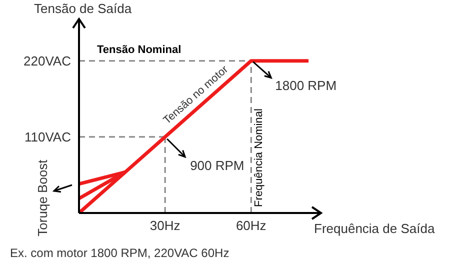  Describe the element at coordinates (120, 253) in the screenshot. I see `text: Ex. com motor 1800 RPM, 220VAC 60Hz` at that location.